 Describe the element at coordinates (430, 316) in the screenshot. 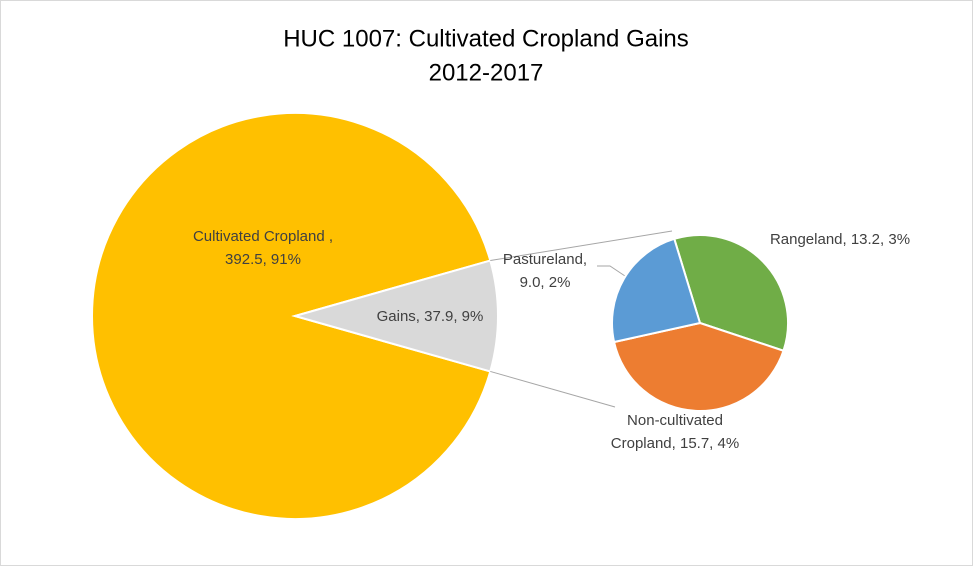

I see `data-label: Gains, 37.9, 9%` at that location.